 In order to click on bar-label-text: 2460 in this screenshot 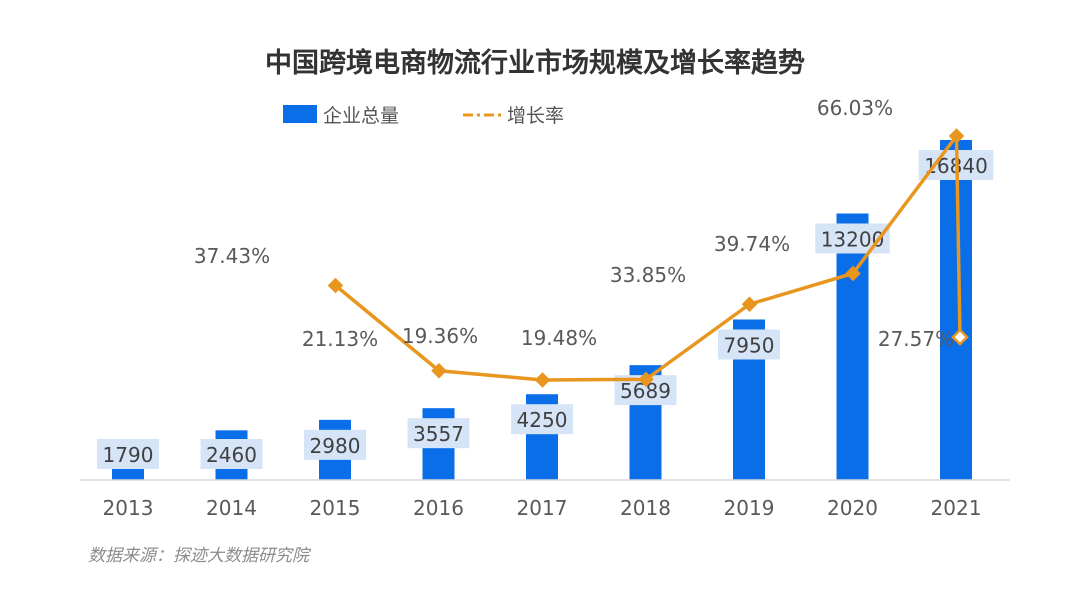, I will do `click(231, 455)`.